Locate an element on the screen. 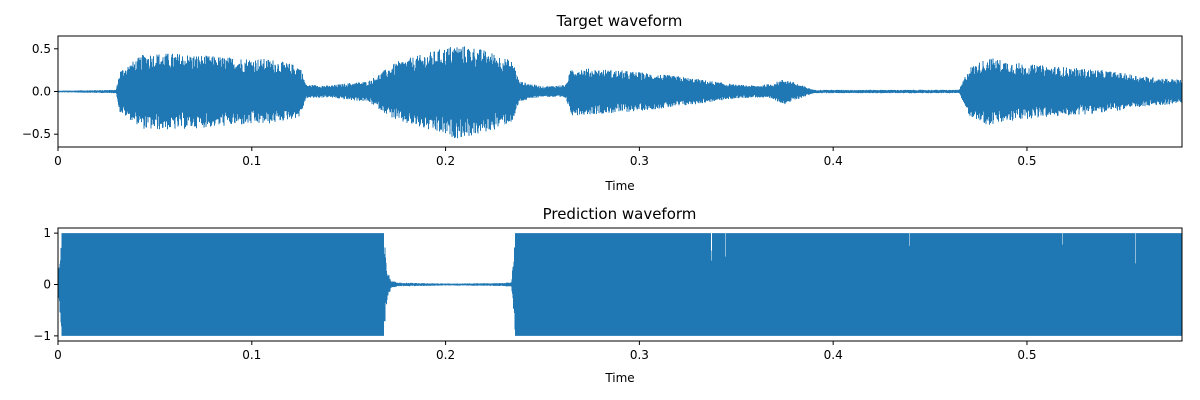 The image size is (1200, 400). y-tick-label: 0 is located at coordinates (47, 285).